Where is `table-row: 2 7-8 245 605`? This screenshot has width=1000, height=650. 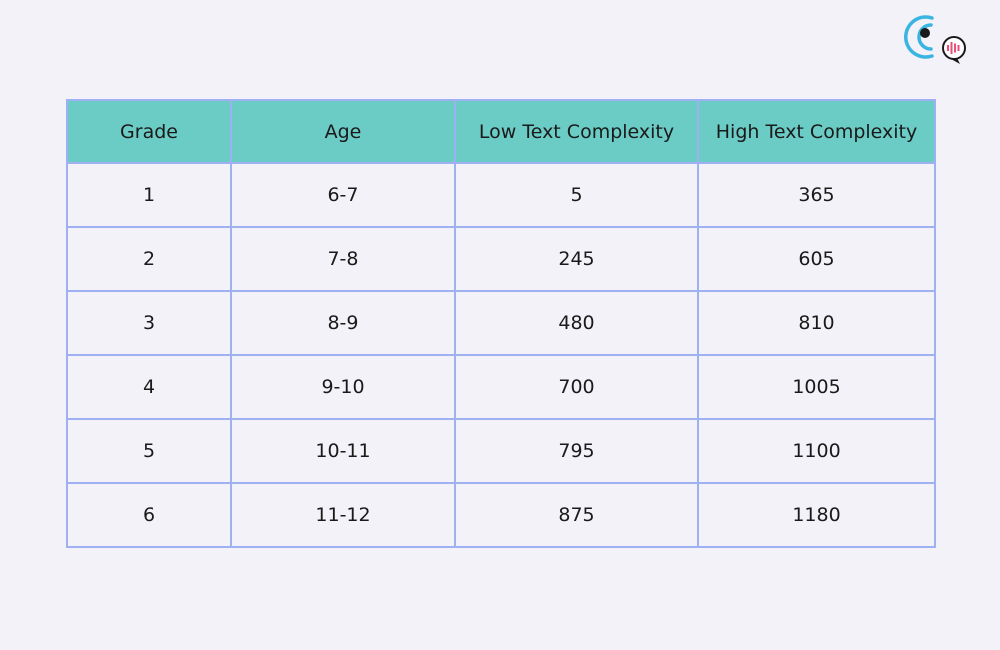
table-row: 2 7-8 245 605 is located at coordinates (501, 259).